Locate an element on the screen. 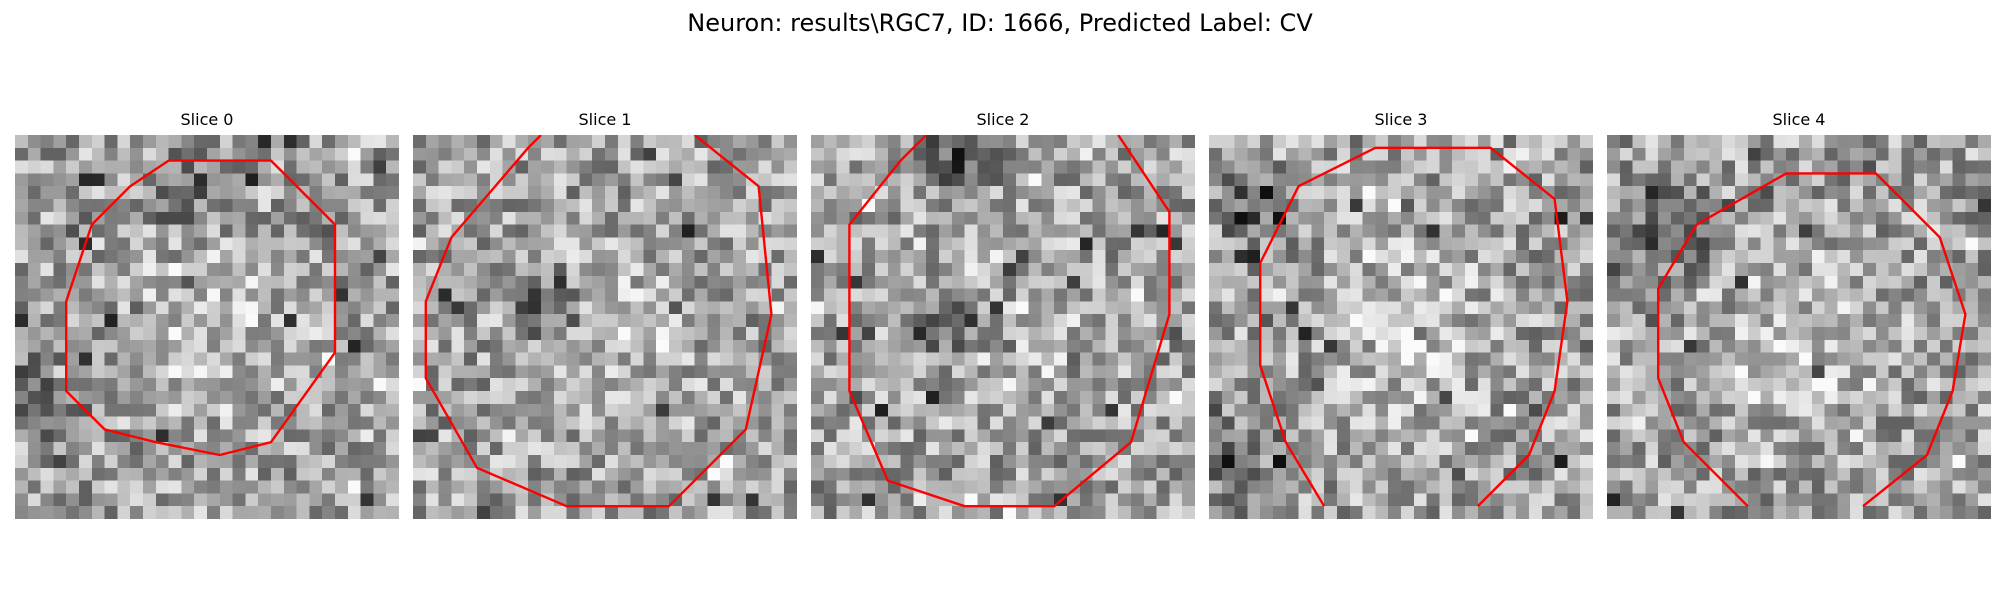 This screenshot has height=600, width=2000. slice-panel-4: Slice 4 is located at coordinates (1799, 313).